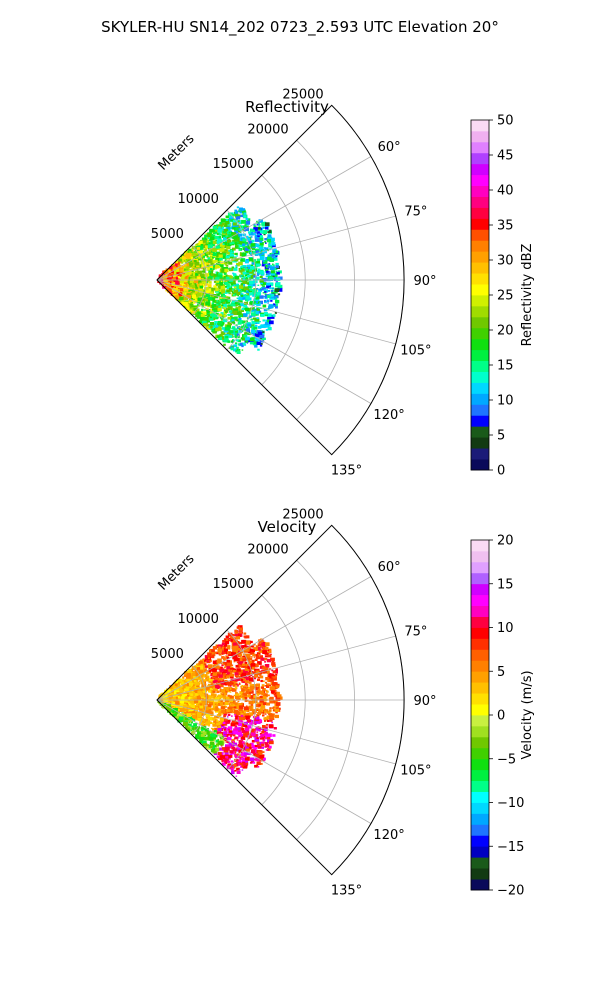 Image resolution: width=600 pixels, height=1000 pixels. I want to click on colorbar-tick-label: 25, so click(505, 296).